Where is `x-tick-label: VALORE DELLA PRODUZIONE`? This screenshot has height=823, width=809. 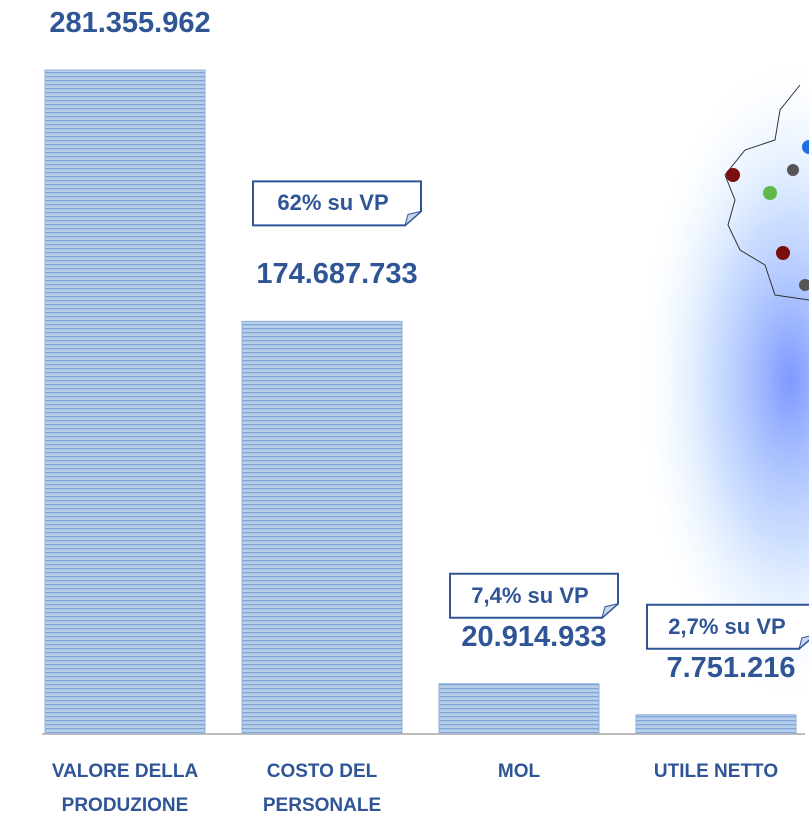 x-tick-label: VALORE DELLA PRODUZIONE is located at coordinates (125, 788).